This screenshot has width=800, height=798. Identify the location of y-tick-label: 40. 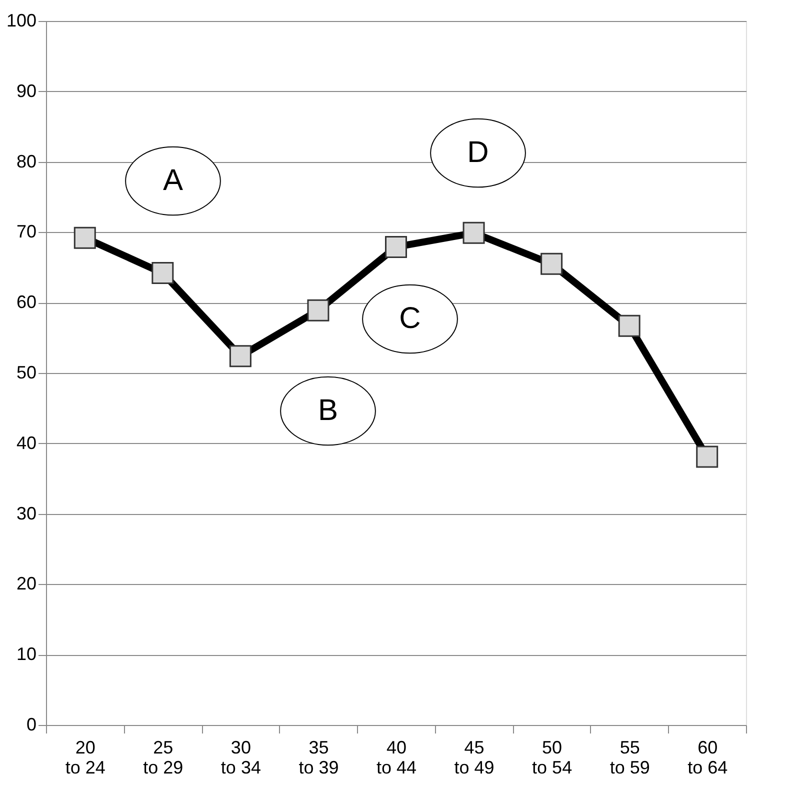
(26, 442).